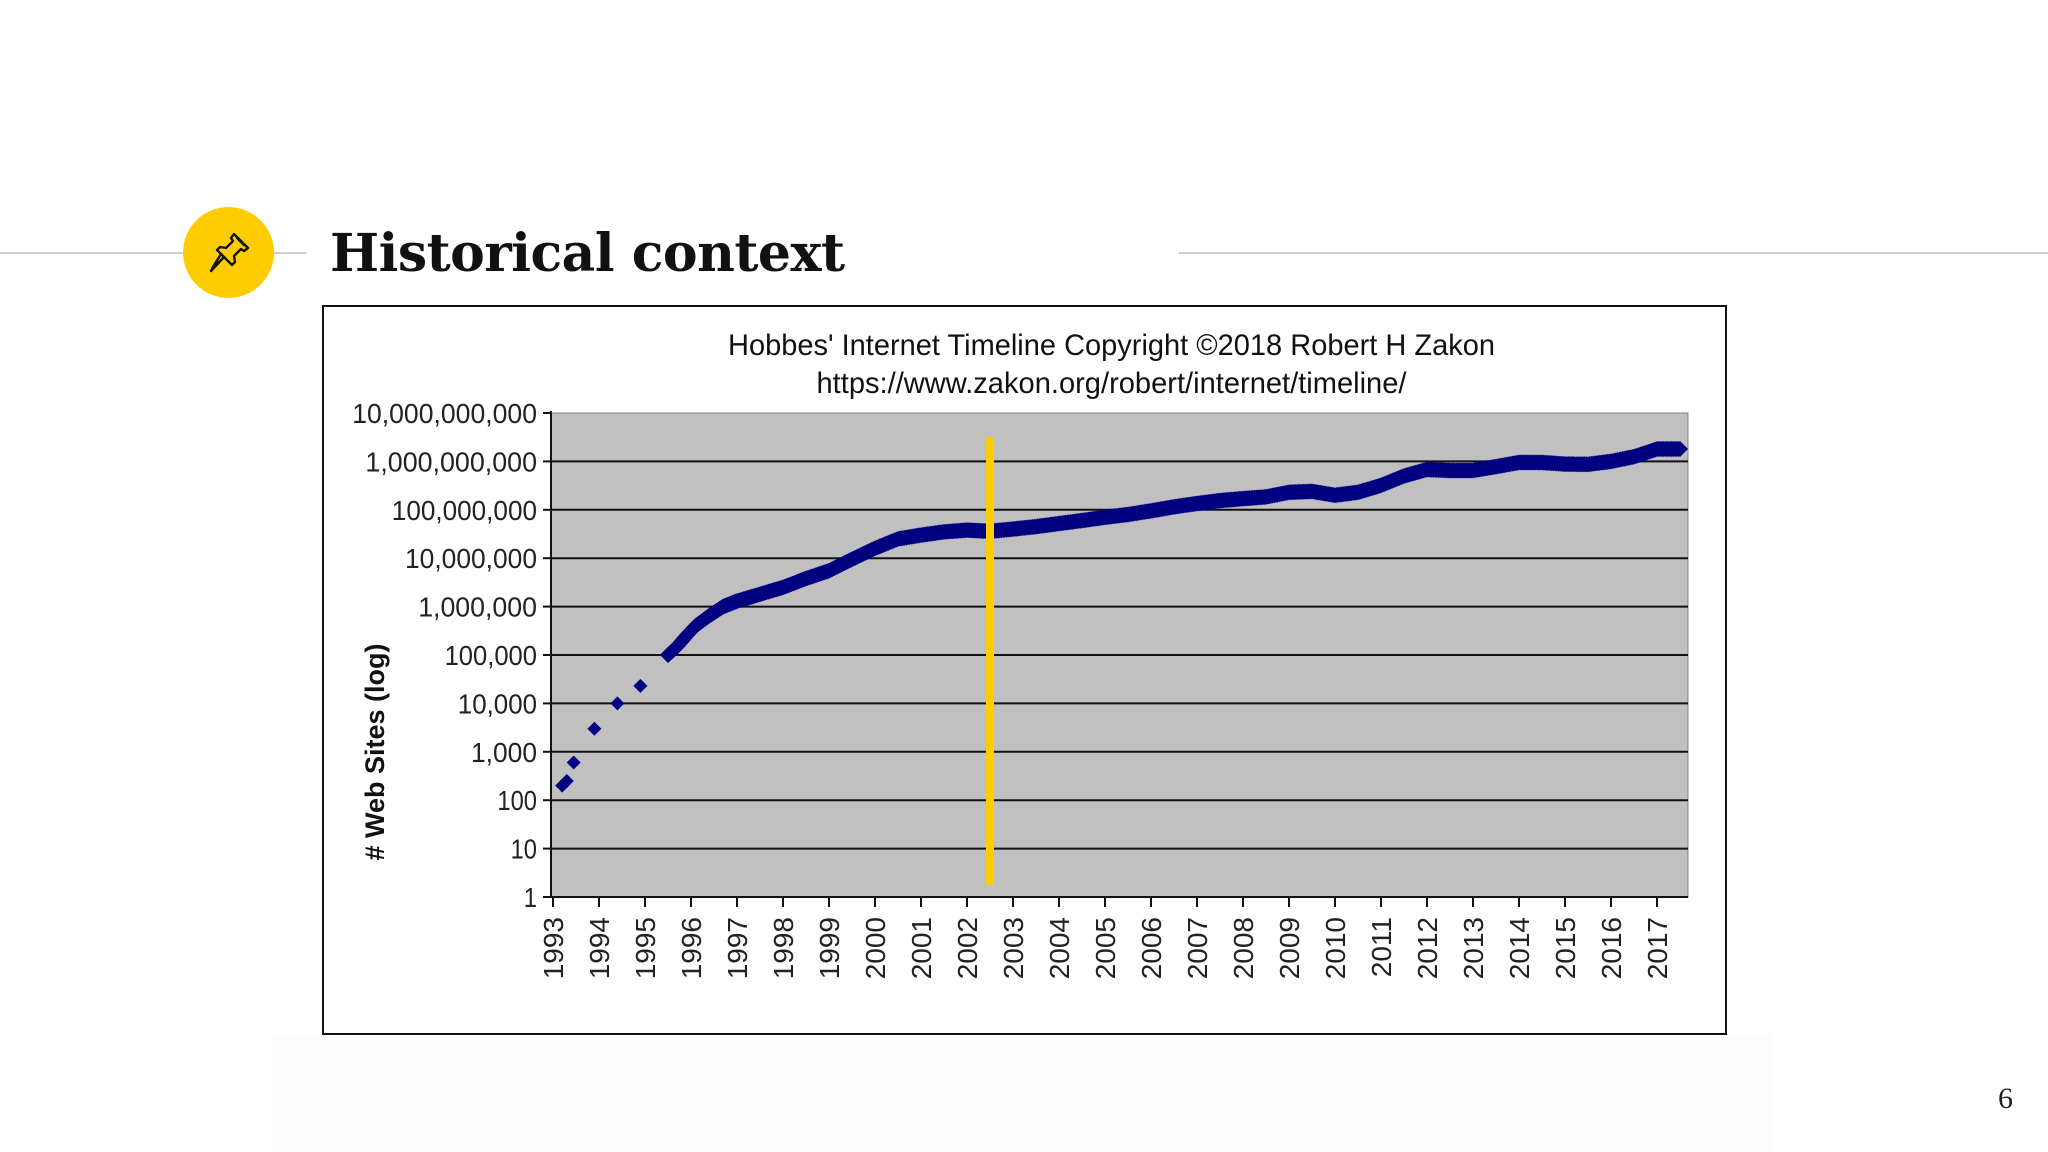 This screenshot has width=2048, height=1152. Describe the element at coordinates (921, 948) in the screenshot. I see `x-tick-label: 2001` at that location.